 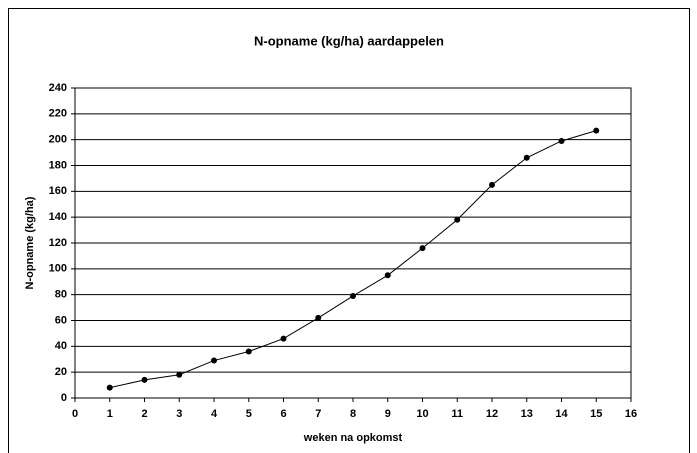 I want to click on y-tick-label: 0, so click(x=64, y=398).